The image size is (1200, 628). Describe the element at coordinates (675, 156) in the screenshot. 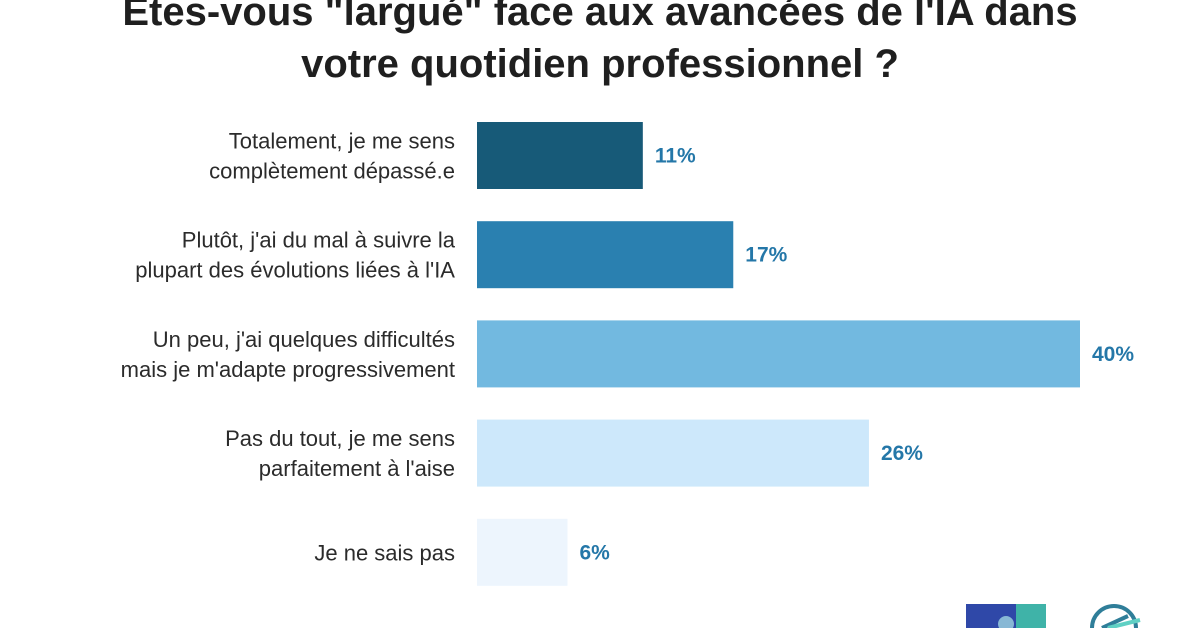

I see `value-label-1: 11%` at that location.